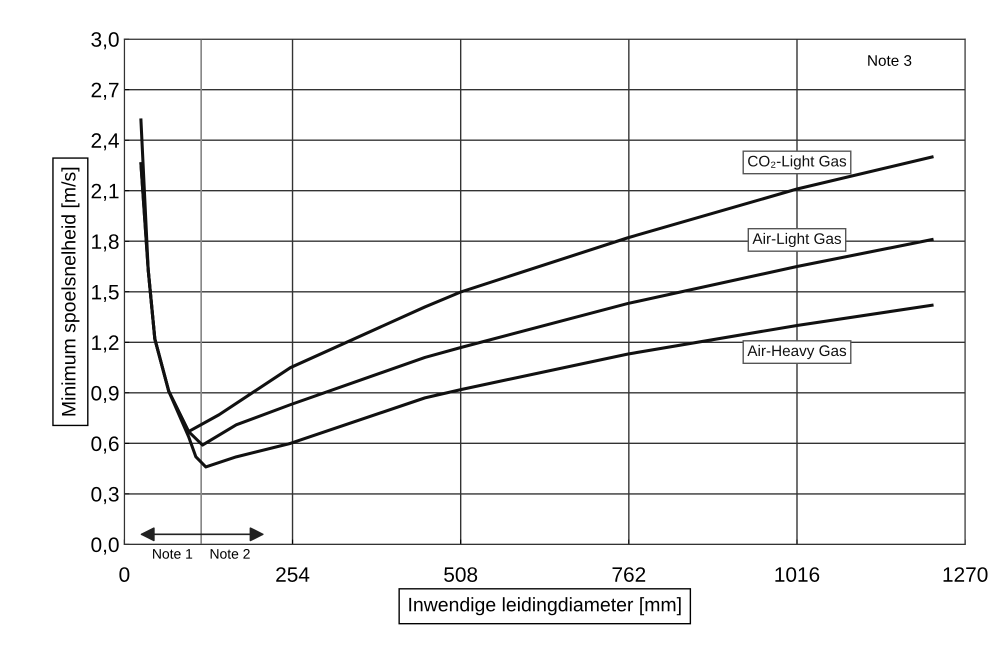 Image resolution: width=995 pixels, height=652 pixels. Describe the element at coordinates (105, 141) in the screenshot. I see `y-tick-label: 2,4` at that location.